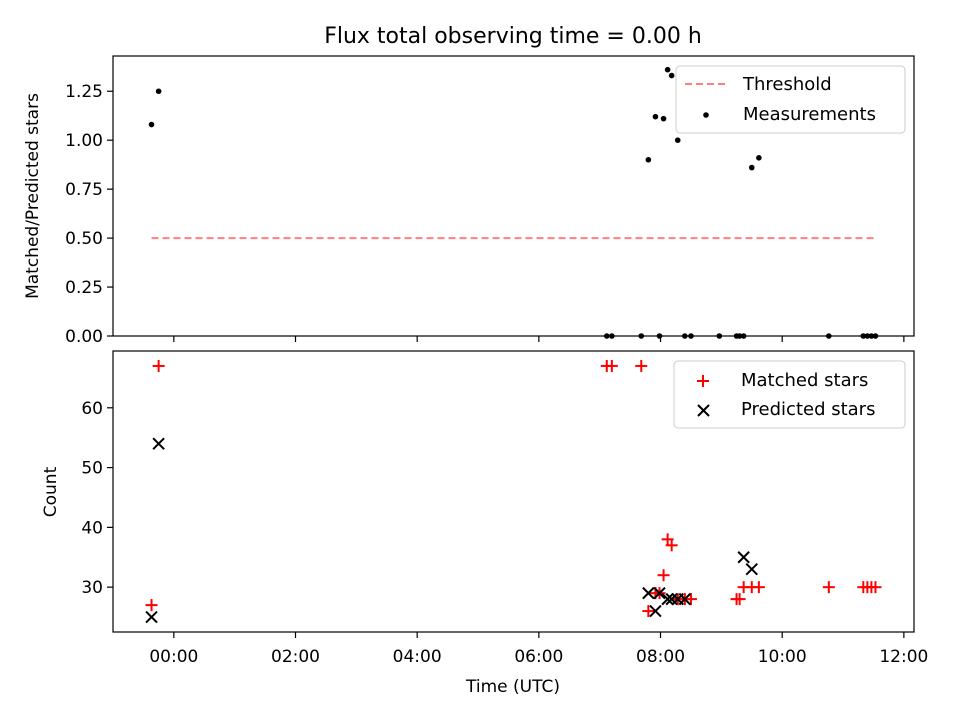 Image resolution: width=960 pixels, height=720 pixels. I want to click on count-y-tick-label: 60, so click(92, 409).